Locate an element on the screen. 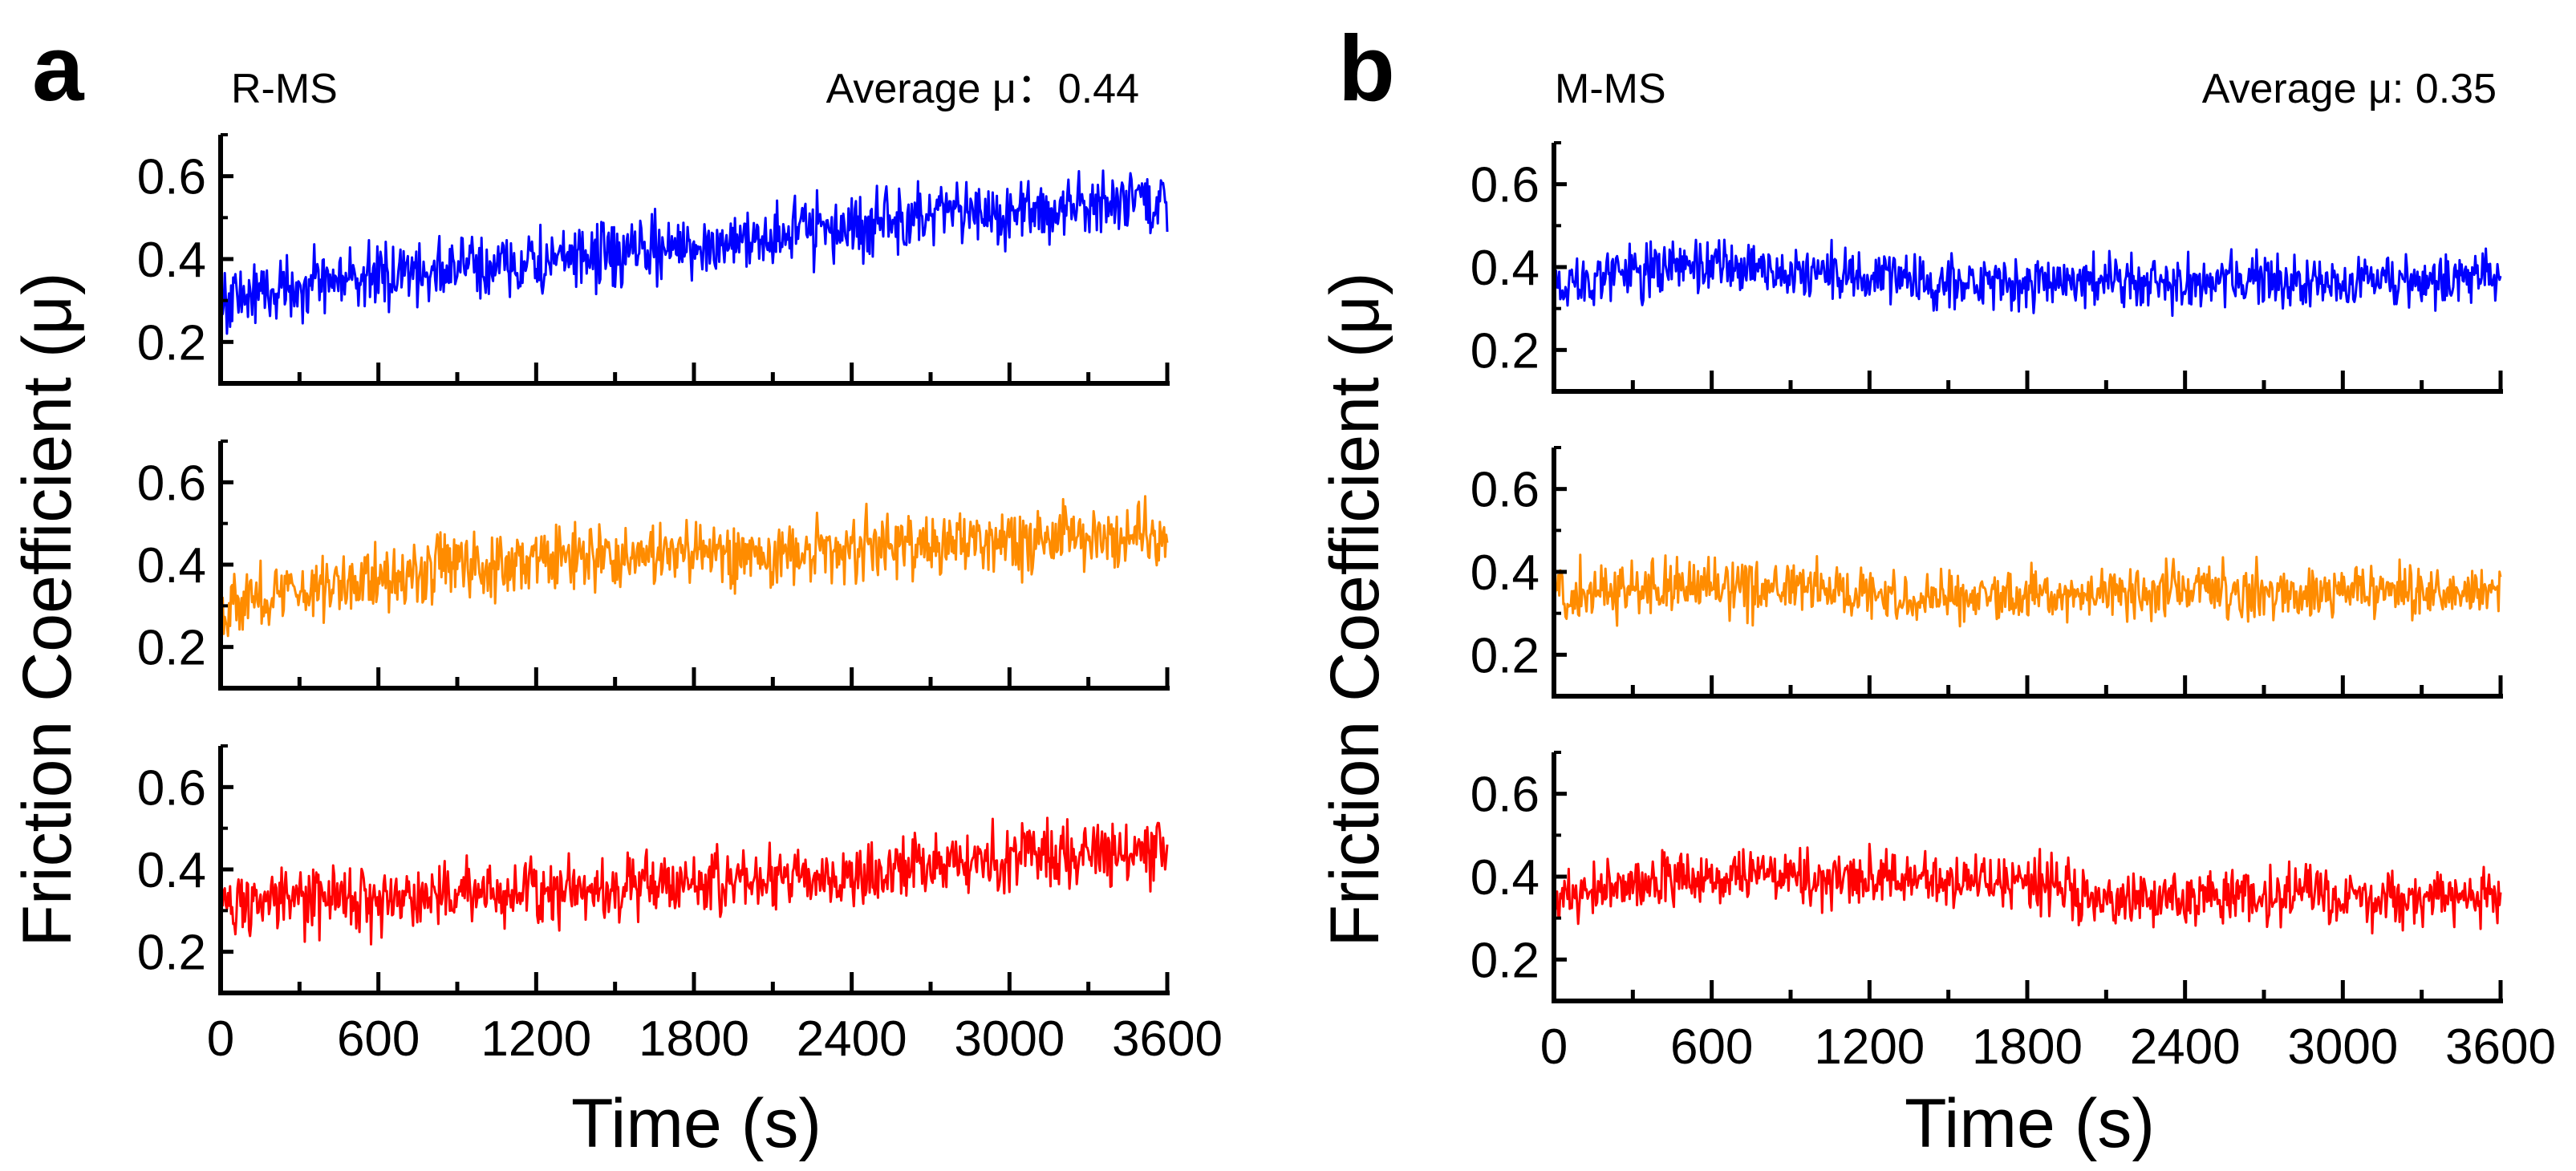  panel-b-subplot-3-ytick-label: 0.4 is located at coordinates (1505, 878).